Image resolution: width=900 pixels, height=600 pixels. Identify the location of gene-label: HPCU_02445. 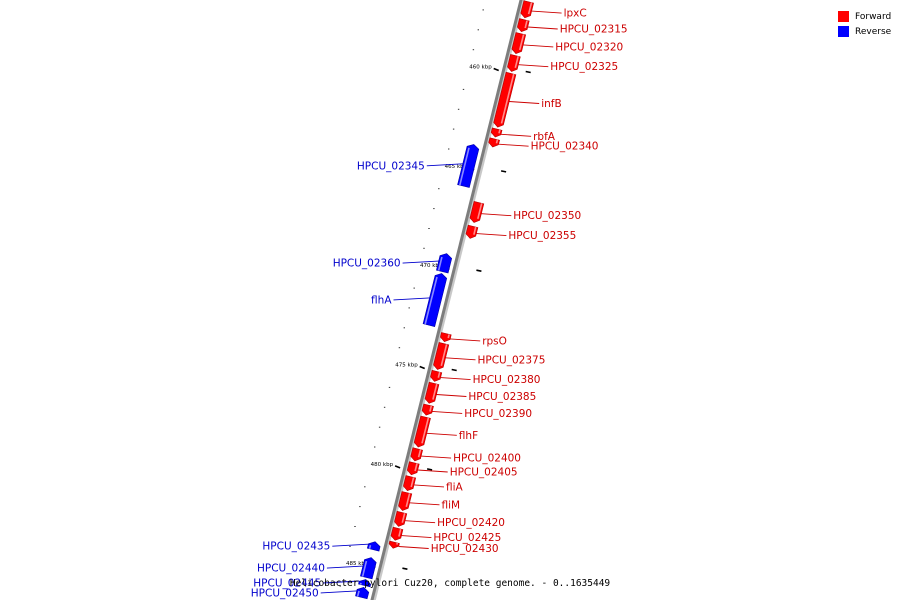
(287, 584).